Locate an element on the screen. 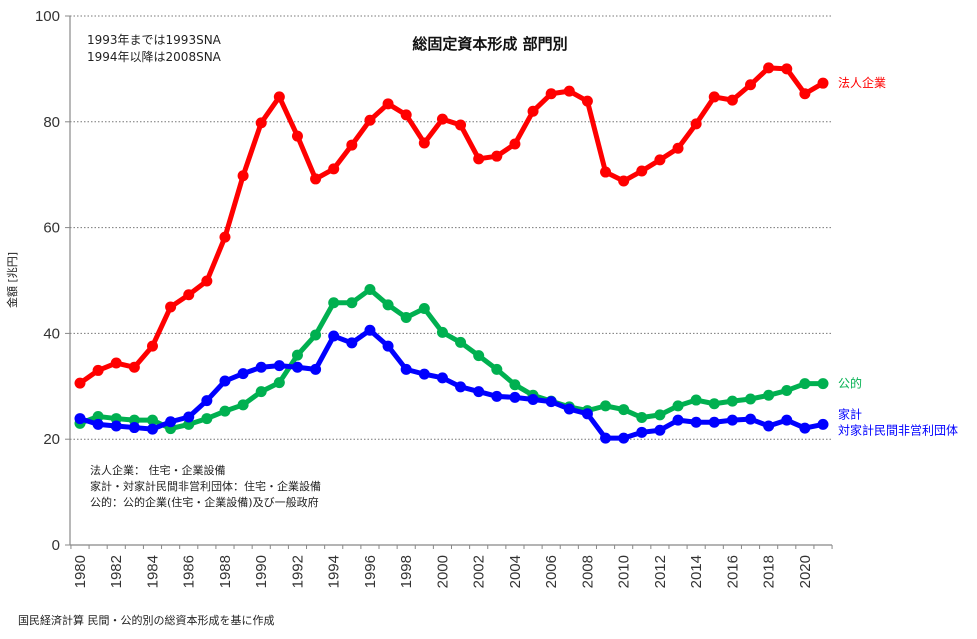 The image size is (977, 639). y-tick-label: 100 is located at coordinates (47, 16).